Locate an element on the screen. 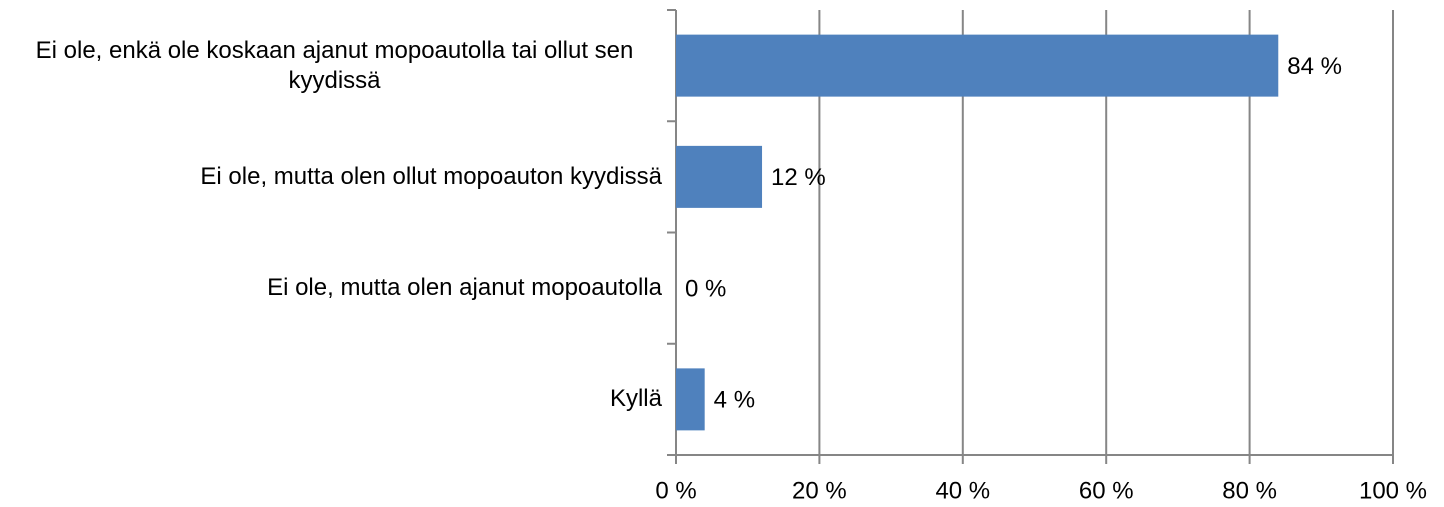  x-tick-label: 60 % is located at coordinates (1106, 490).